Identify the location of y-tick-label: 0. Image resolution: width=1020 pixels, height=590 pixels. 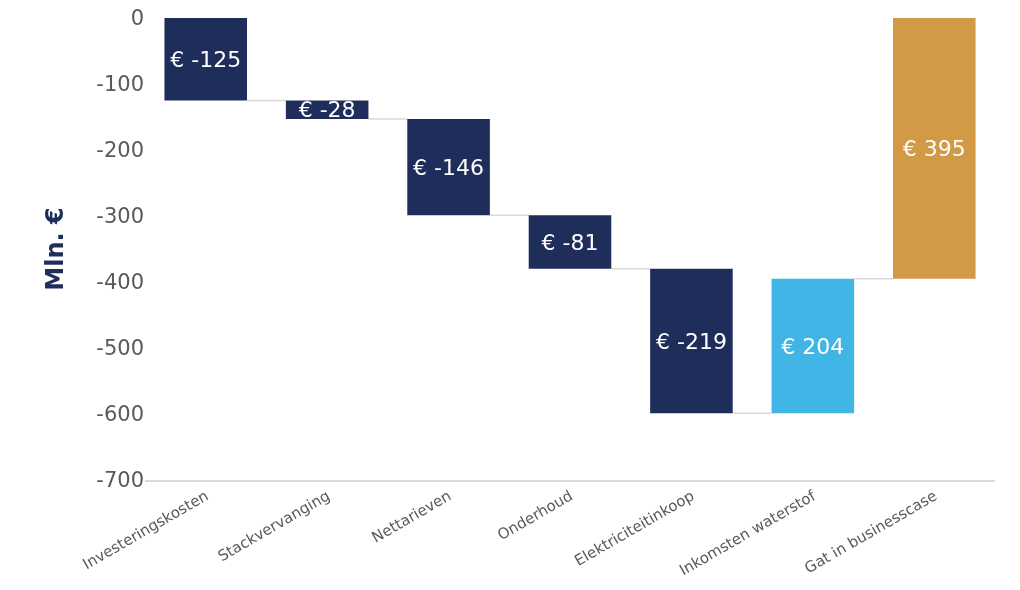
(137, 18).